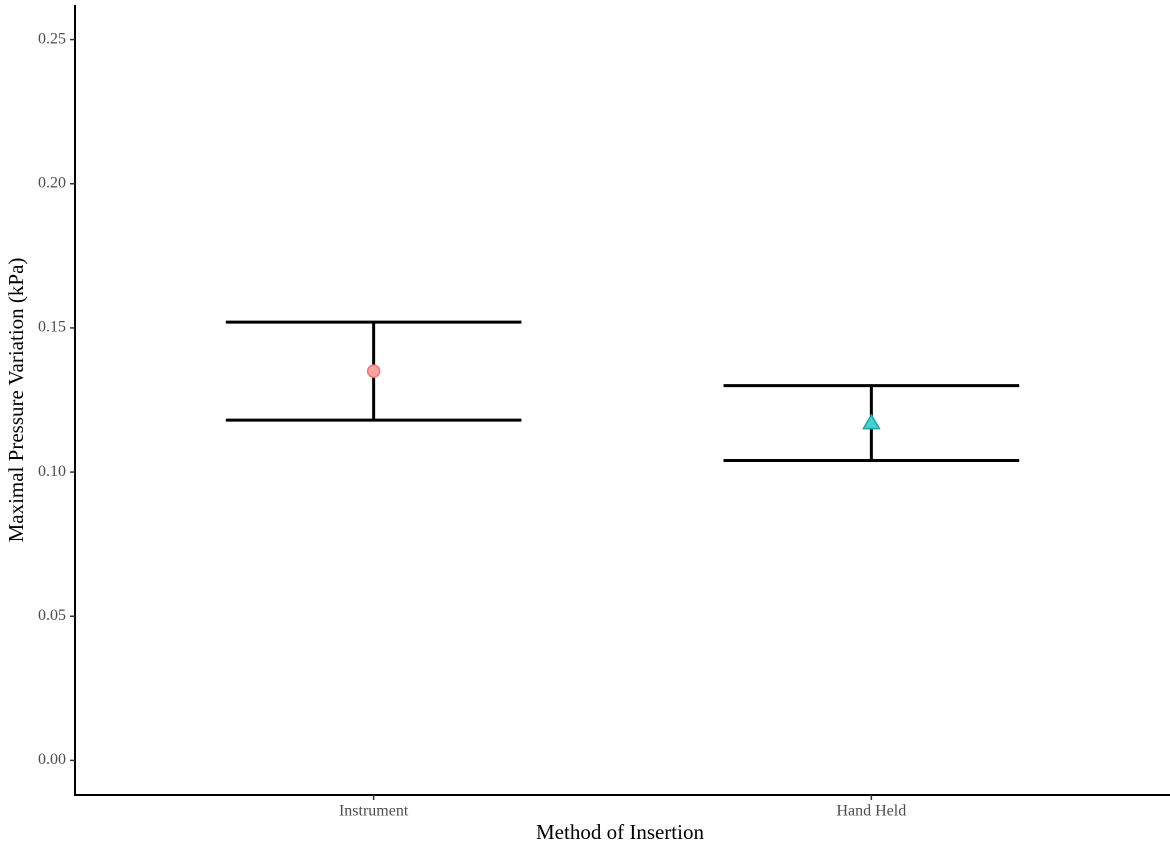 Image resolution: width=1170 pixels, height=848 pixels. Describe the element at coordinates (620, 832) in the screenshot. I see `x-axis-title: Method of Insertion` at that location.